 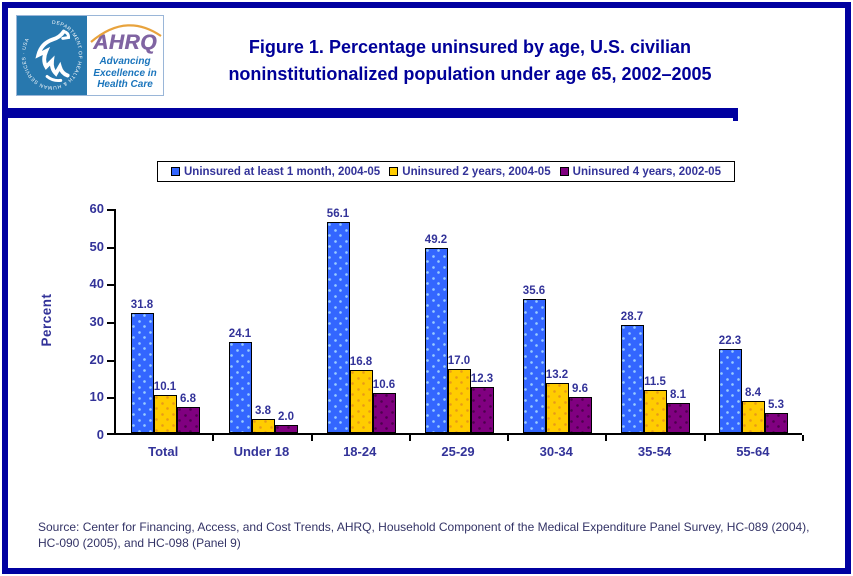 What do you see at coordinates (361, 320) in the screenshot?
I see `bar-group: 56.1 16.8 10.6` at bounding box center [361, 320].